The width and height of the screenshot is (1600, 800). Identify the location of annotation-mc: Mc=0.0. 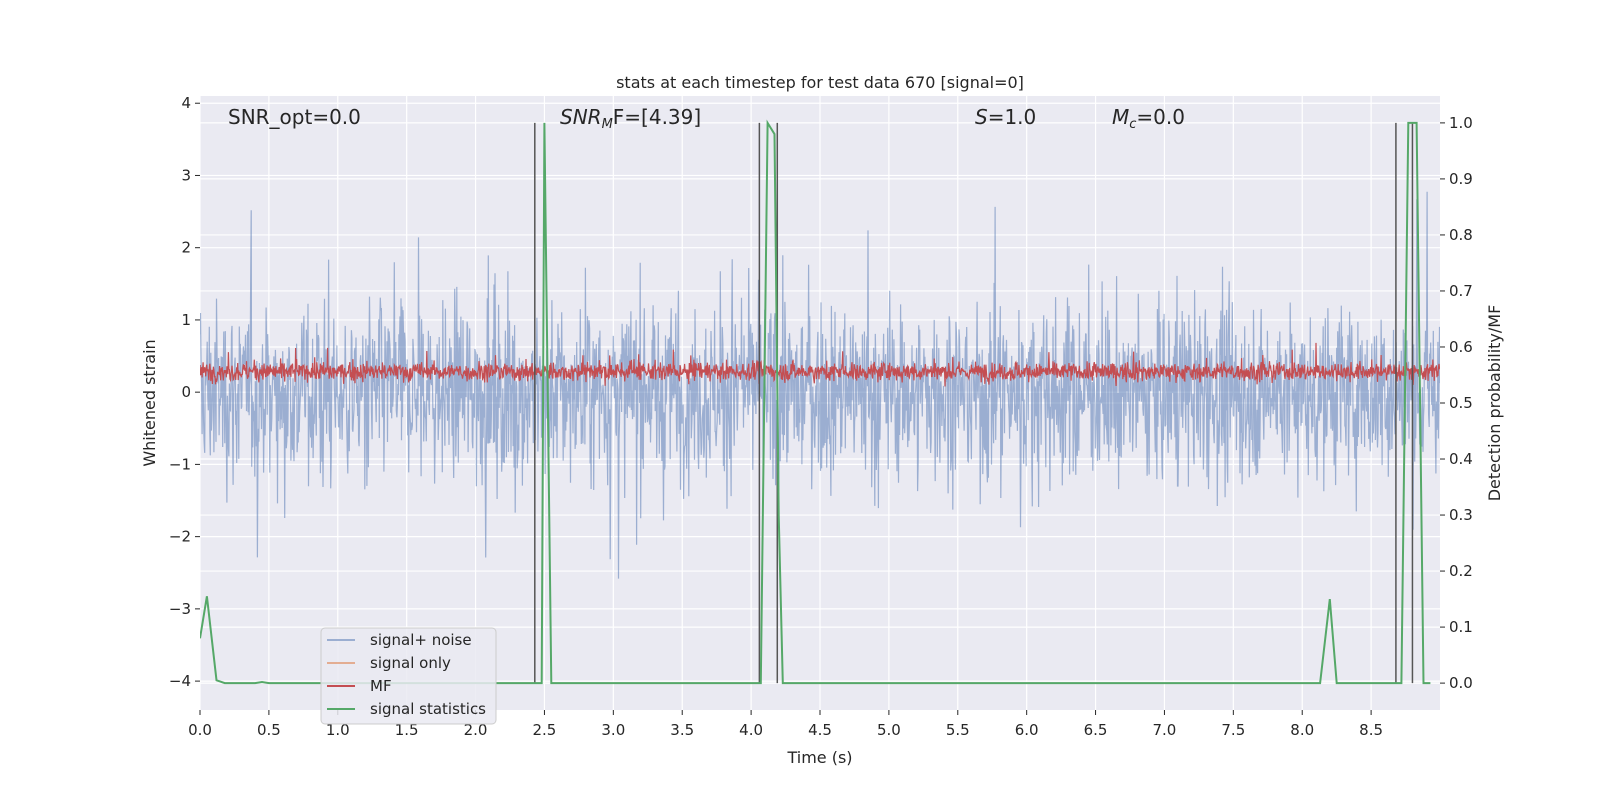
(1148, 118).